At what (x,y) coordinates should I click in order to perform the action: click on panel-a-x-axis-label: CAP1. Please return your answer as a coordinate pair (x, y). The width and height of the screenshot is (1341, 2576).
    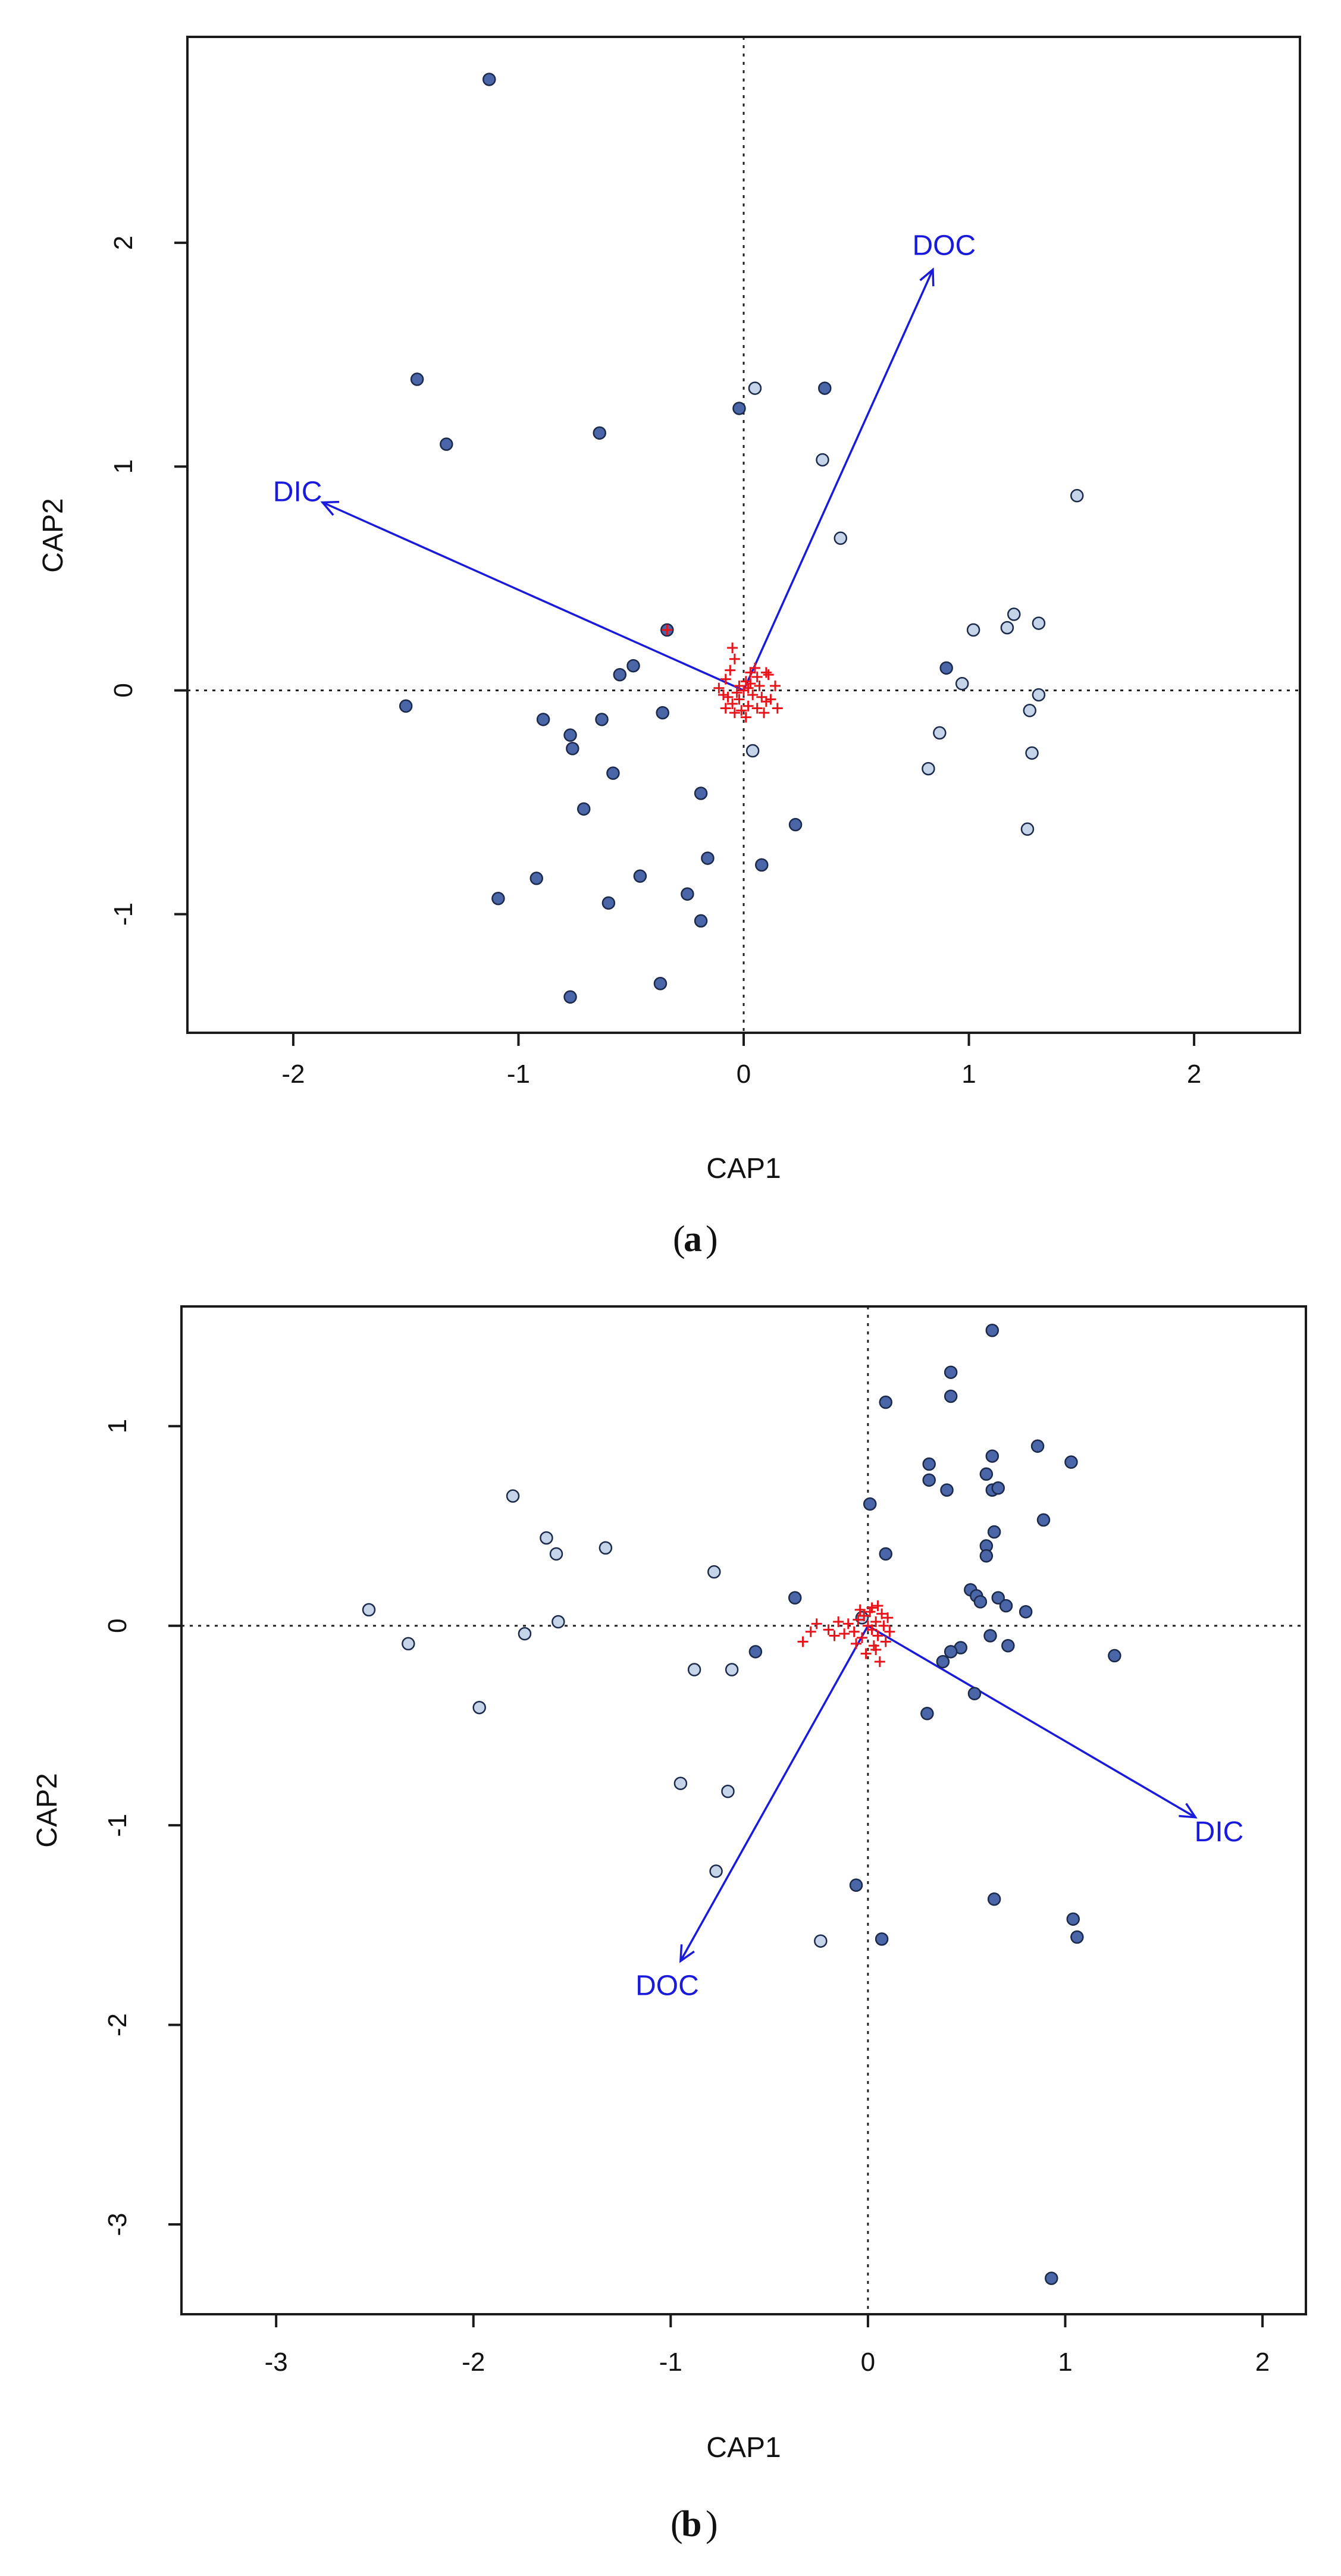
    Looking at the image, I should click on (743, 1169).